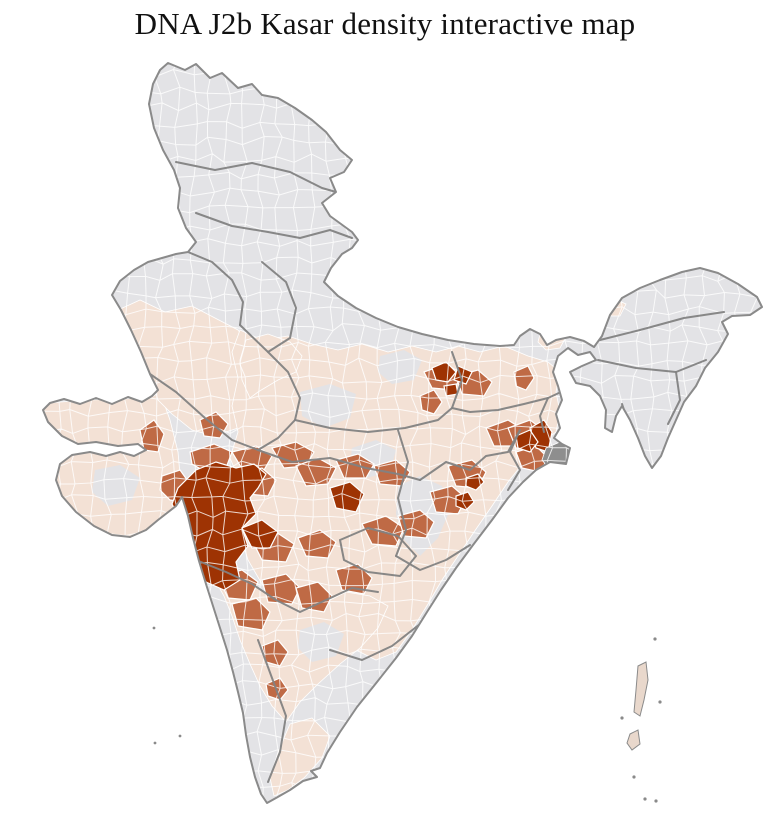 This screenshot has width=770, height=814. What do you see at coordinates (385, 23) in the screenshot?
I see `page-title: DNA J2b Kasar density interactive map` at bounding box center [385, 23].